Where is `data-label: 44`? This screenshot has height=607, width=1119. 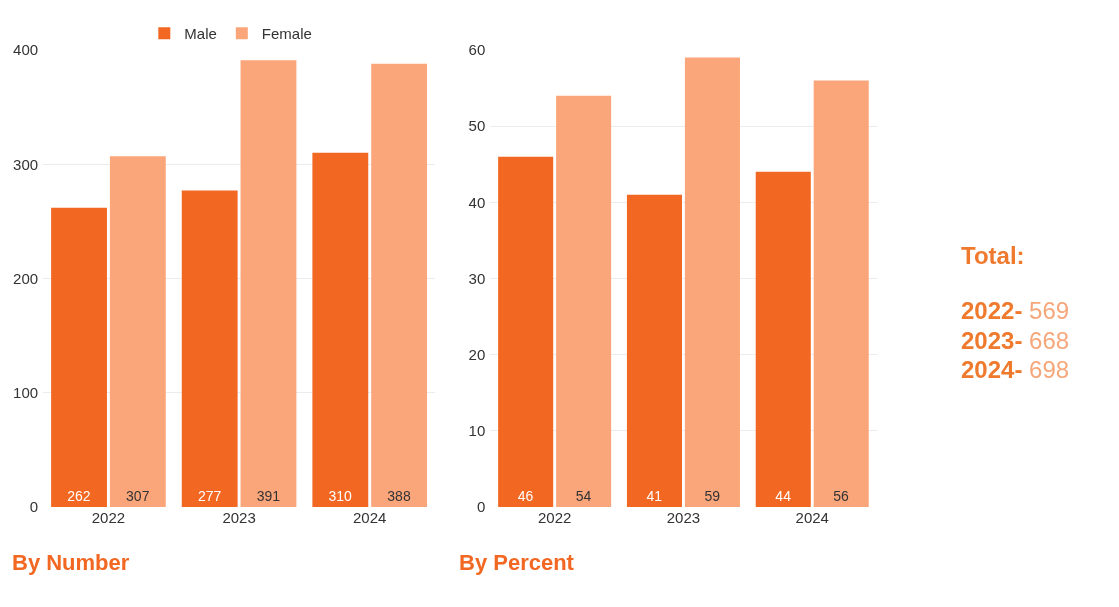
data-label: 44 is located at coordinates (783, 496).